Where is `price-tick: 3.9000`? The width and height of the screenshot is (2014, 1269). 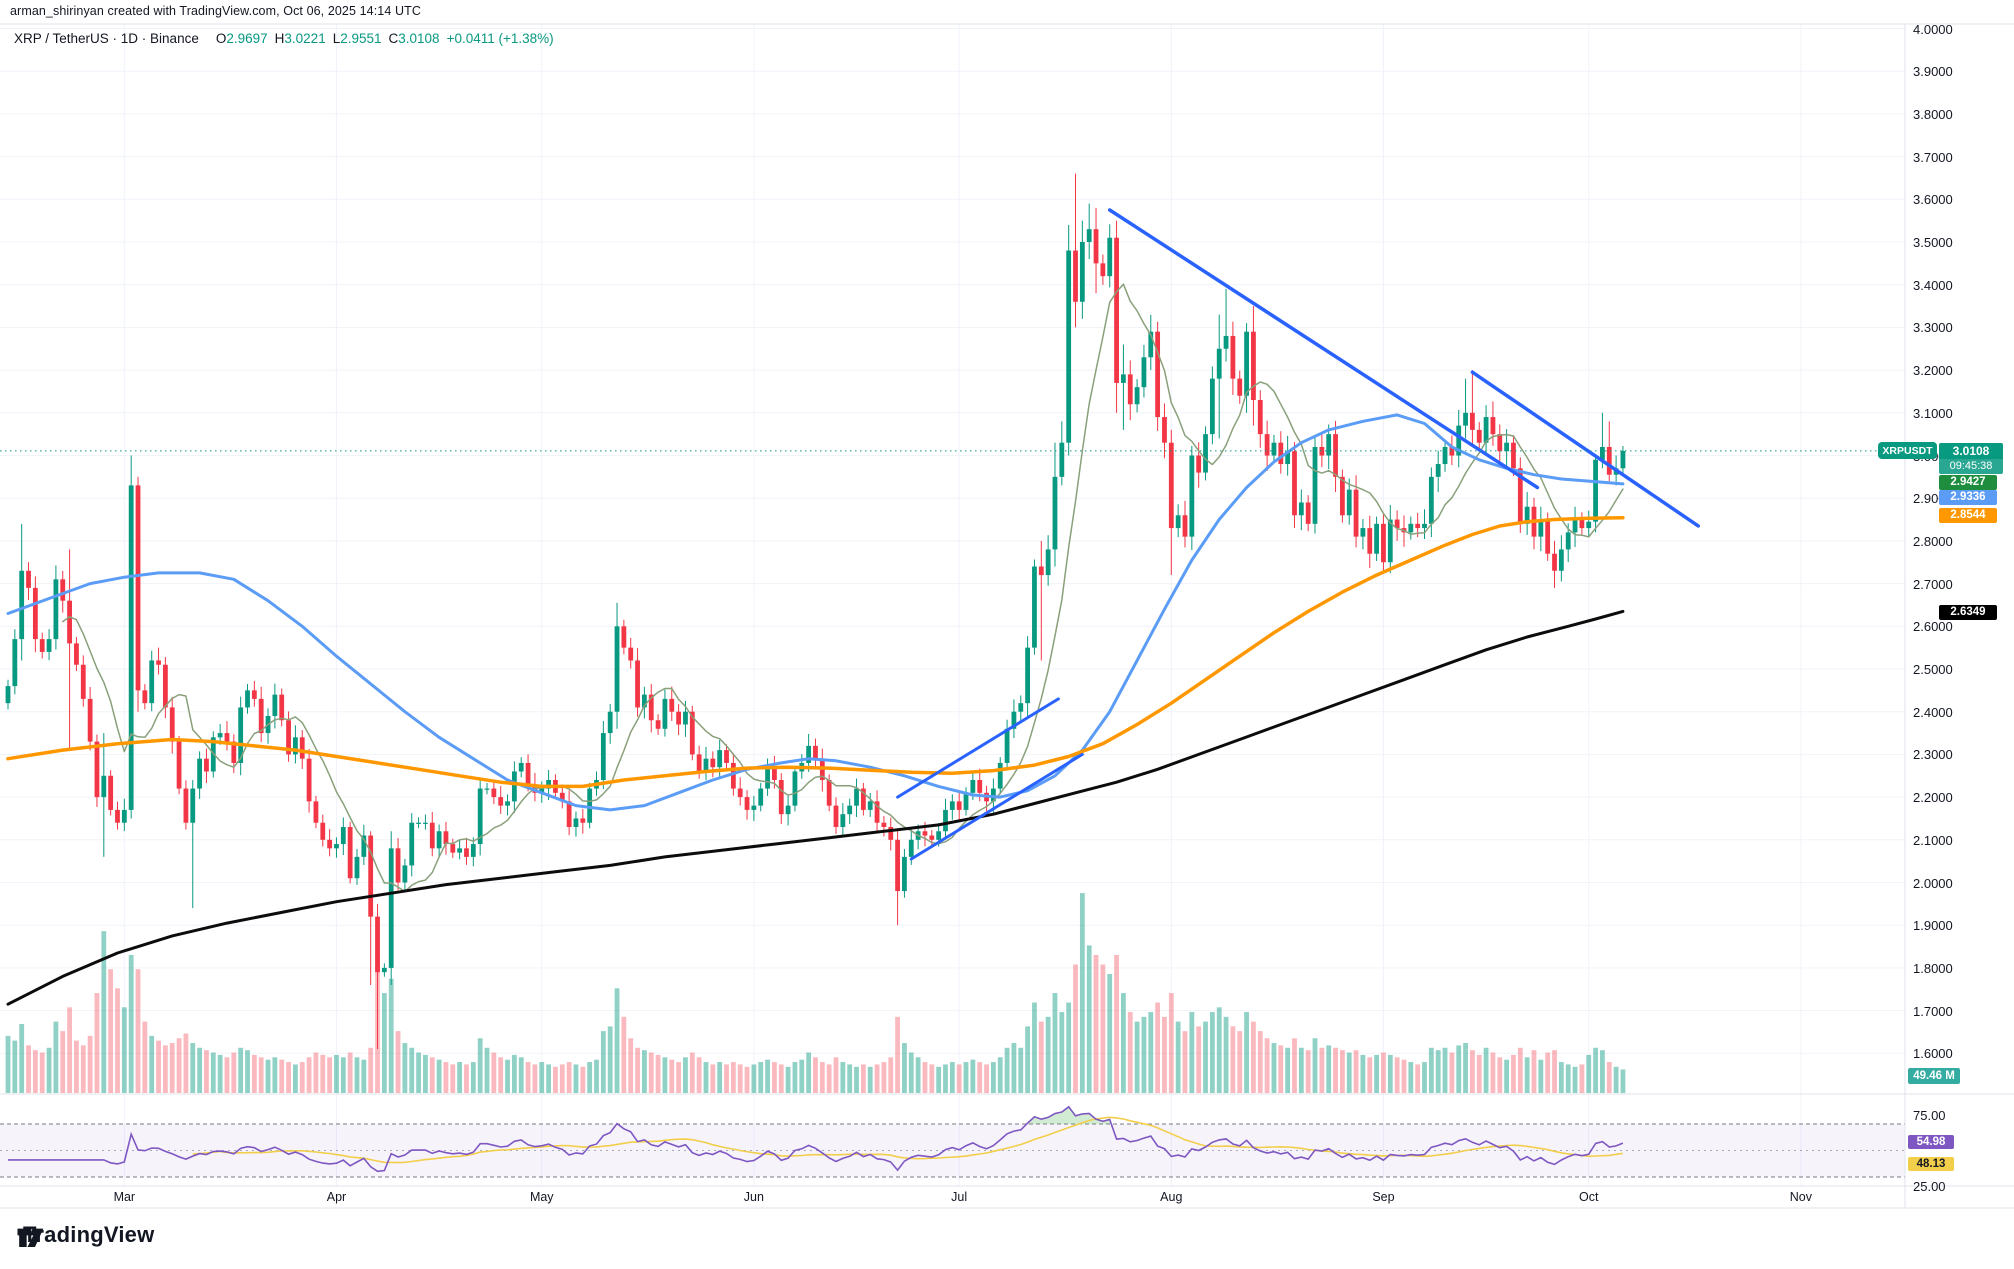 price-tick: 3.9000 is located at coordinates (1933, 72).